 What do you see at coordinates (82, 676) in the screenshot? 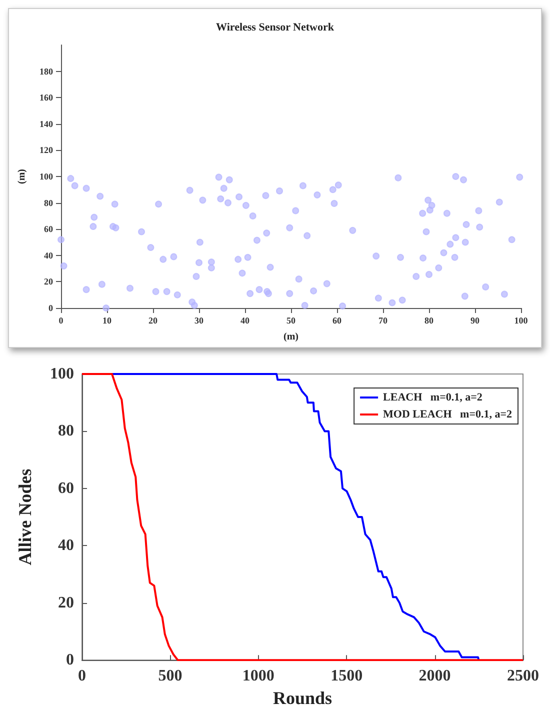
I see `x-tick-label: 0` at bounding box center [82, 676].